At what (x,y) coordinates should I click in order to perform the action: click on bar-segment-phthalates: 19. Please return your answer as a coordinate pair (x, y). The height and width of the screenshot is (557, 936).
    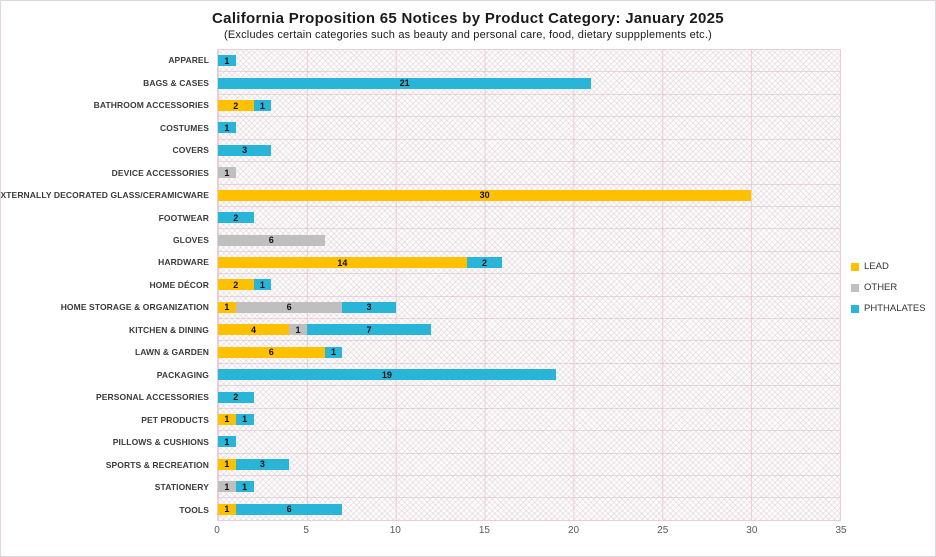
    Looking at the image, I should click on (387, 375).